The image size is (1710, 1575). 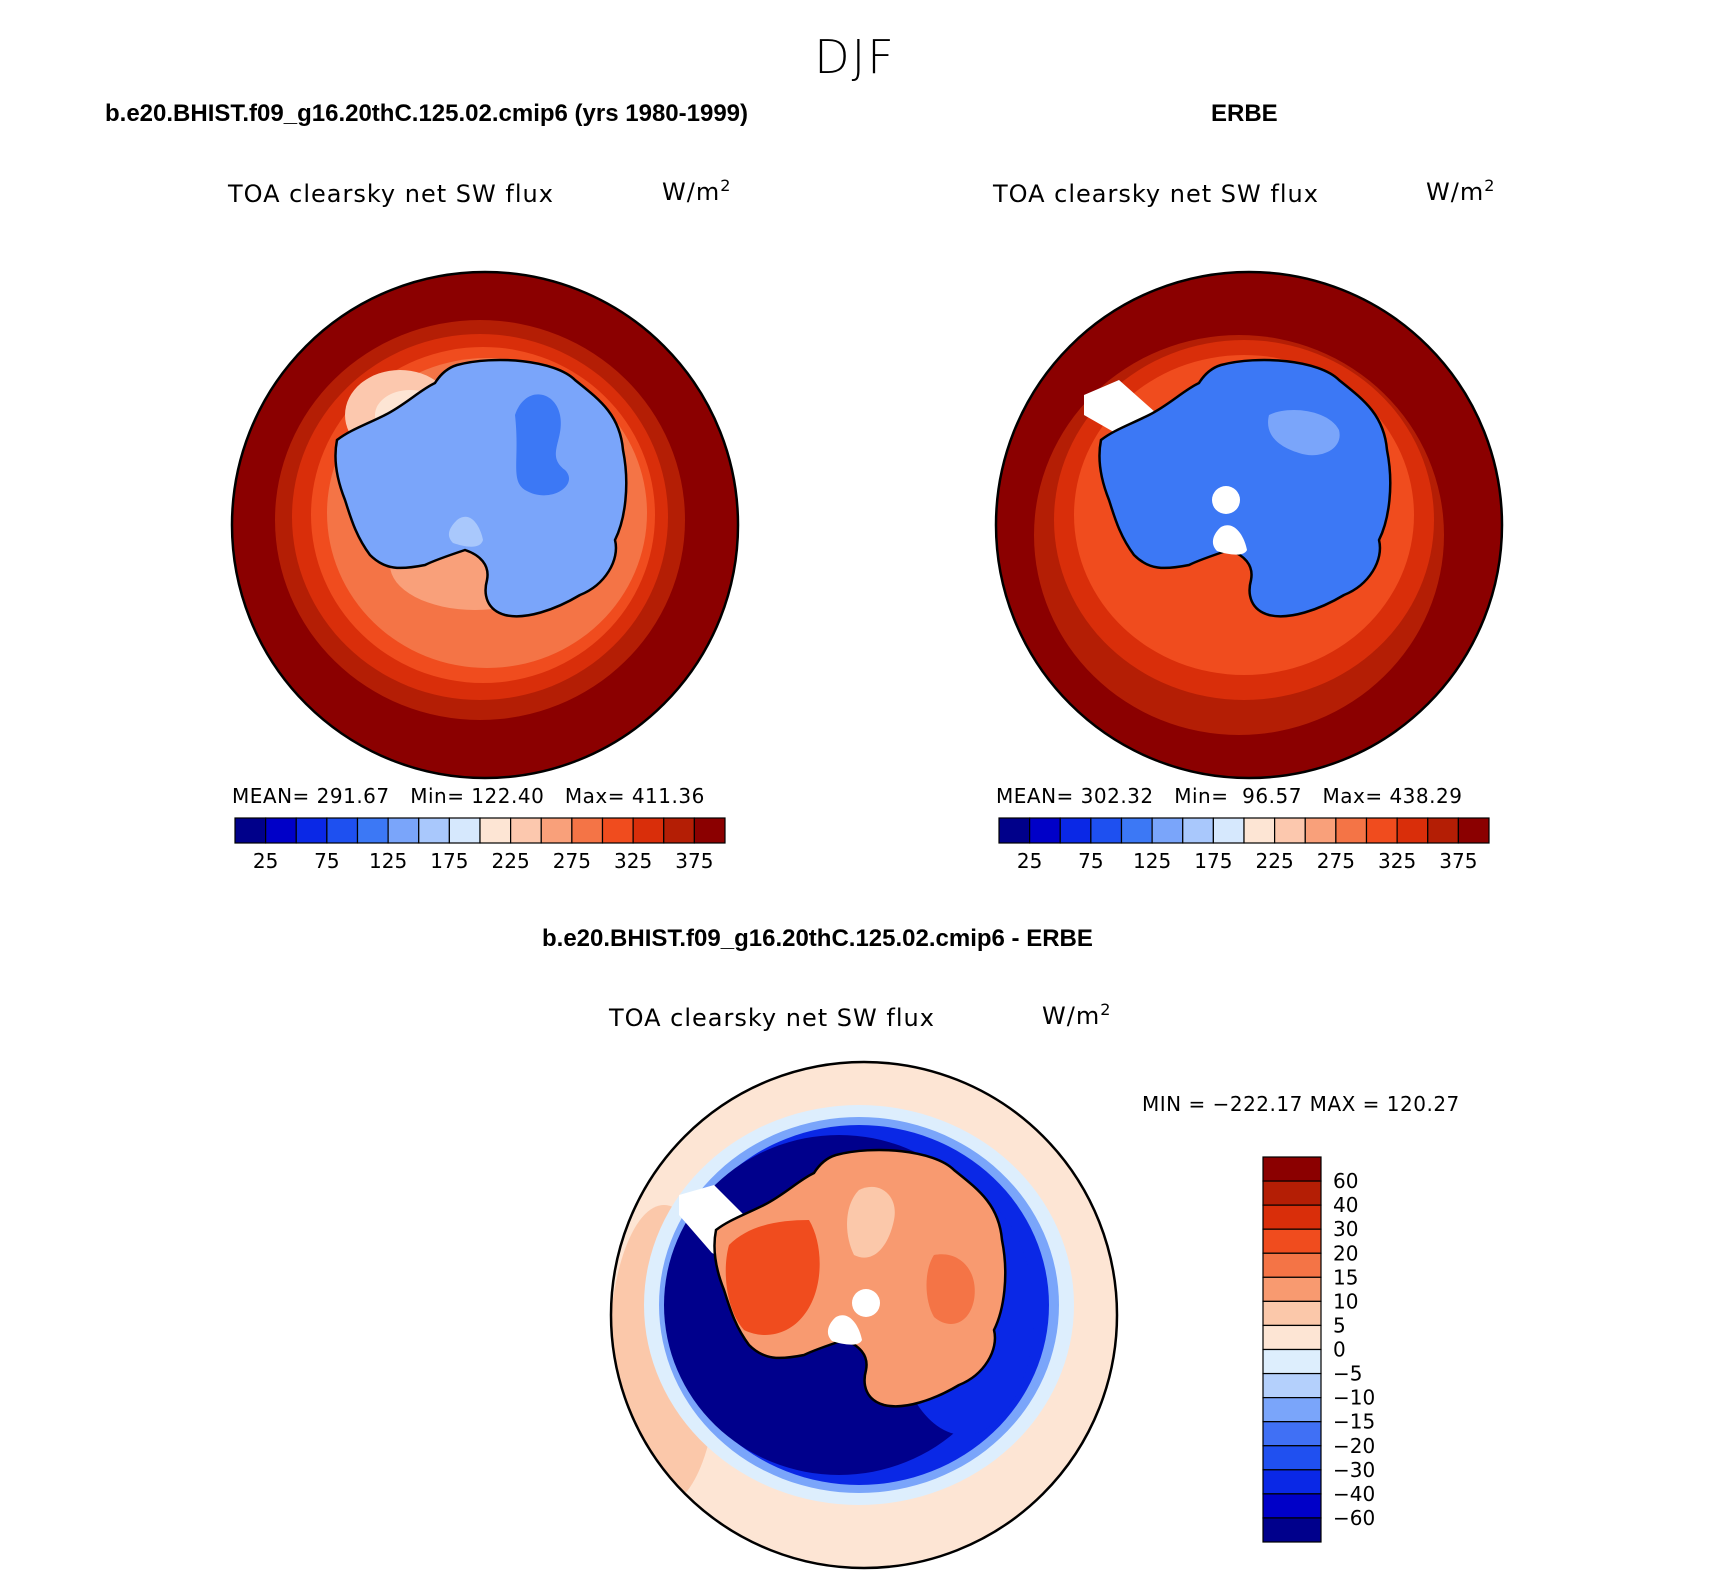 What do you see at coordinates (1304, 433) in the screenshot?
I see `panel2-east-antarctic-plateau` at bounding box center [1304, 433].